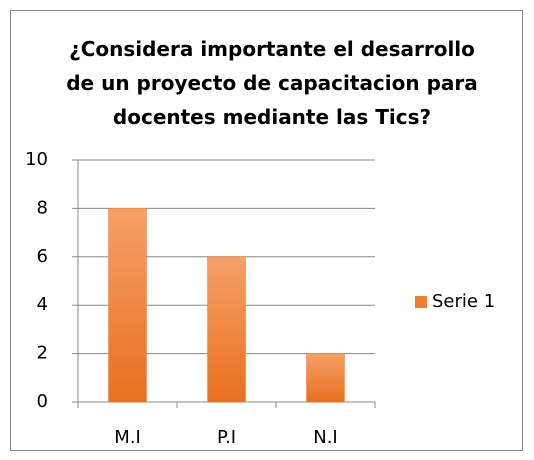  I want to click on y-tick-label: 10, so click(36, 159).